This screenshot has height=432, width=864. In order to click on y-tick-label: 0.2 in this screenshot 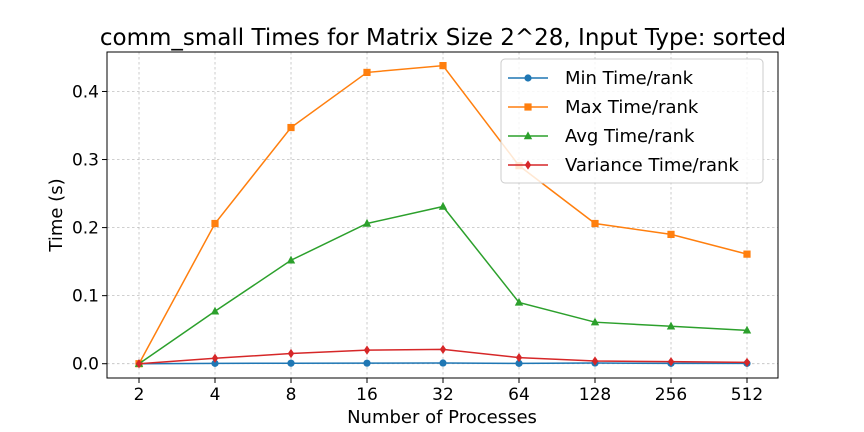, I will do `click(85, 229)`.